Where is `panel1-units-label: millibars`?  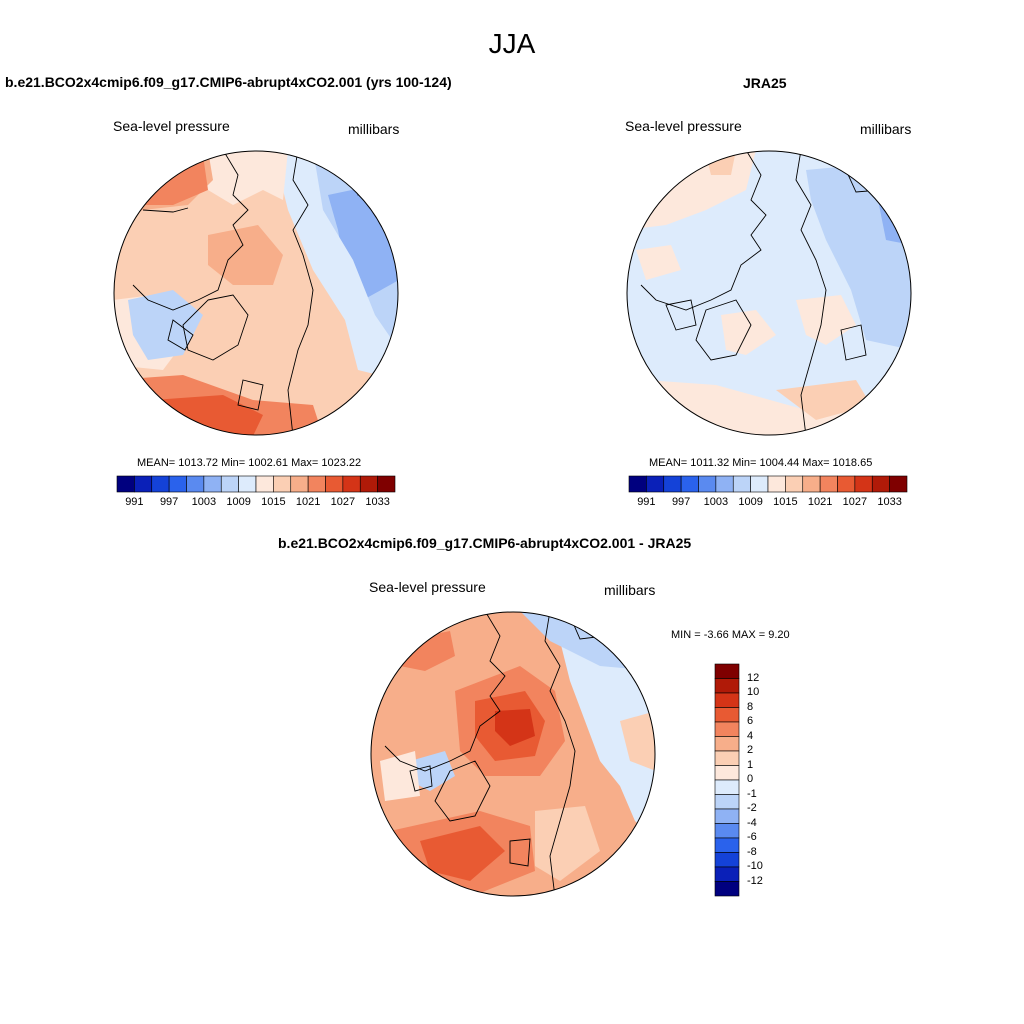
panel1-units-label: millibars is located at coordinates (374, 129).